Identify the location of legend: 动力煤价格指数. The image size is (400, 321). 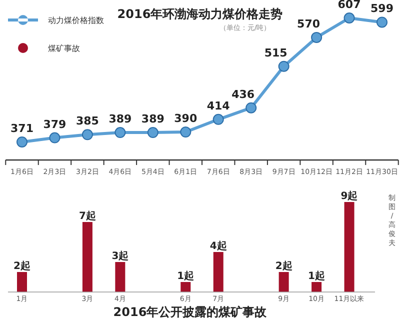
(56, 20).